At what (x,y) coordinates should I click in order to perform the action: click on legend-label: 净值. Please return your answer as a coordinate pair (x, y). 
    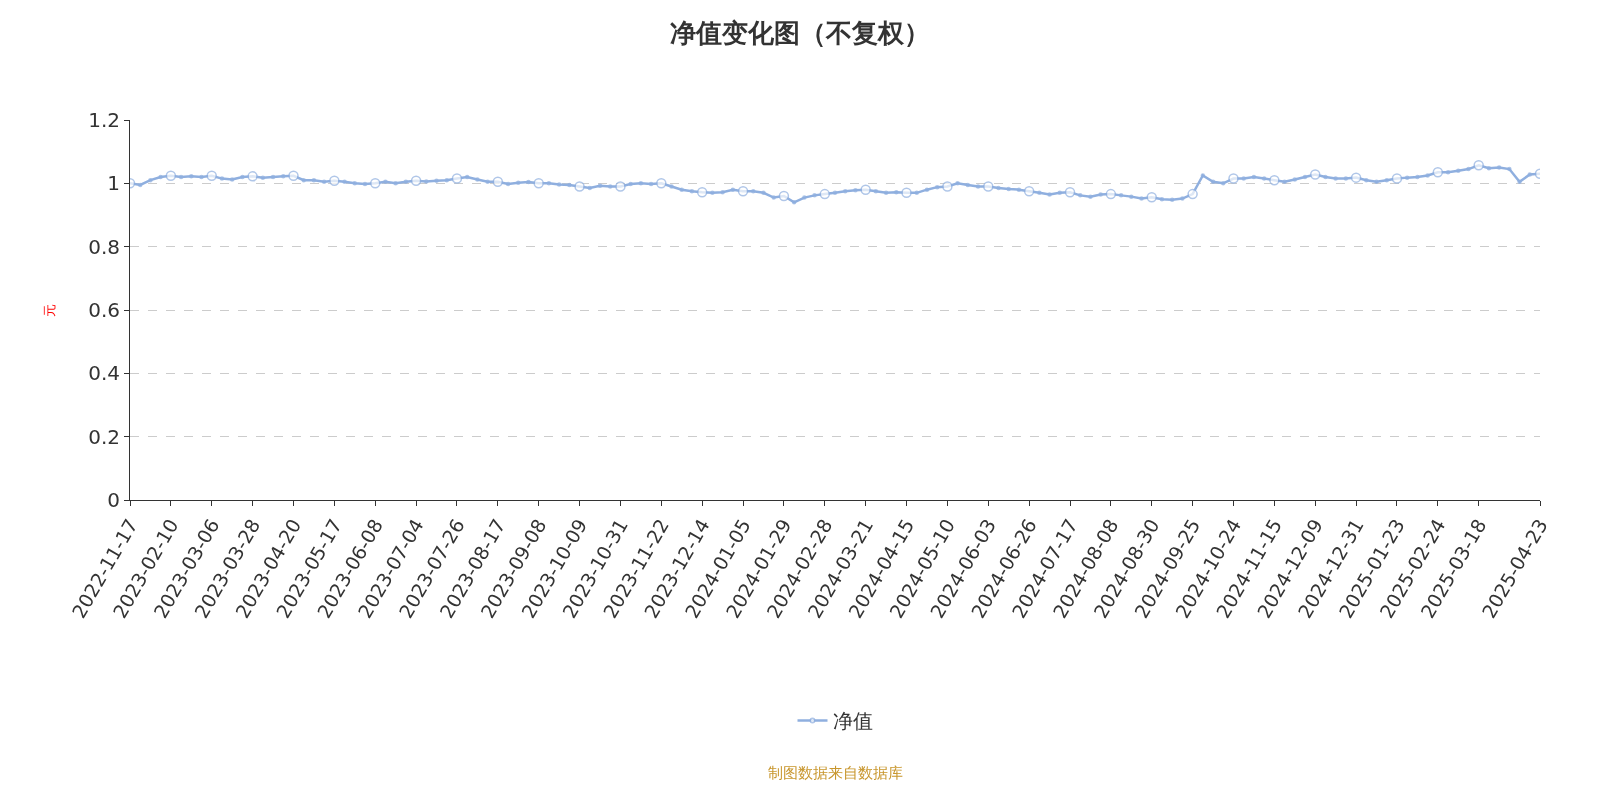
    Looking at the image, I should click on (852, 721).